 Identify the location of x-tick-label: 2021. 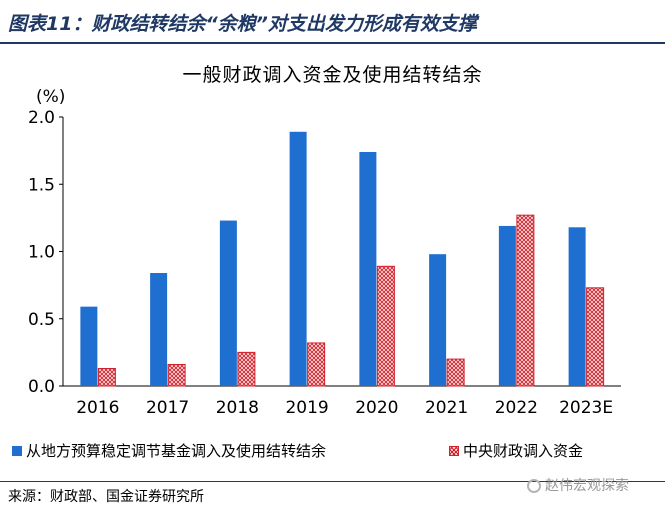
(446, 408).